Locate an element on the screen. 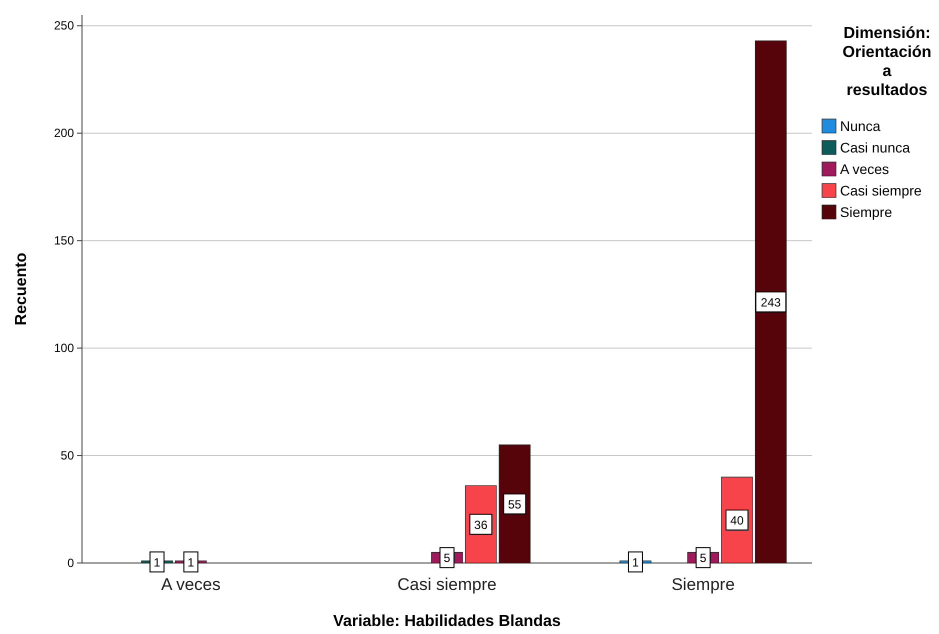 This screenshot has width=939, height=634. x-axis-title: Variable: Habilidades Blandas is located at coordinates (447, 621).